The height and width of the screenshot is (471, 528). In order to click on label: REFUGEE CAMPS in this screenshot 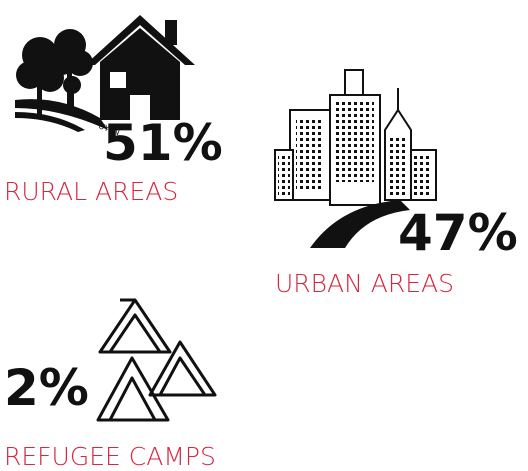, I will do `click(110, 456)`.